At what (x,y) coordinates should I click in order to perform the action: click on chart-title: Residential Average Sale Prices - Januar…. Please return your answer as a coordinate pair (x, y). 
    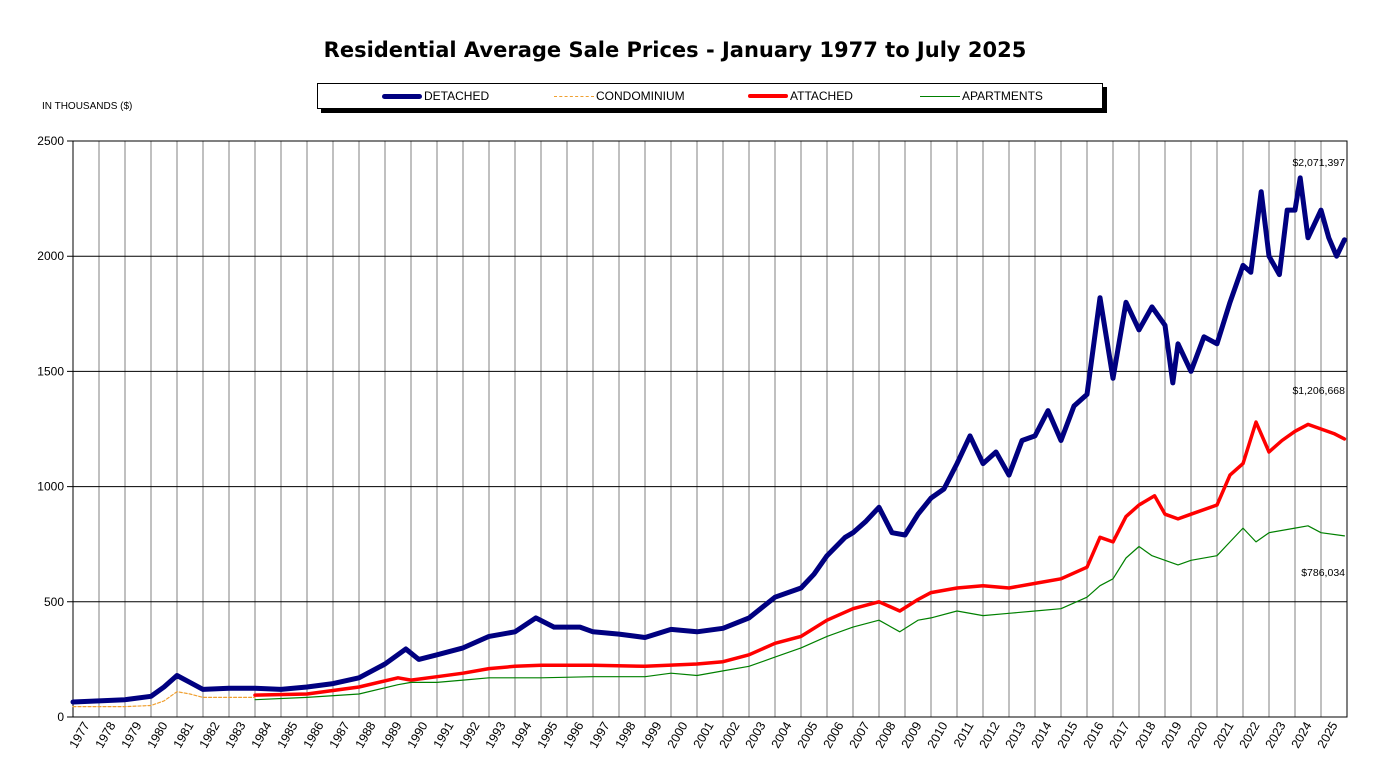
    Looking at the image, I should click on (675, 50).